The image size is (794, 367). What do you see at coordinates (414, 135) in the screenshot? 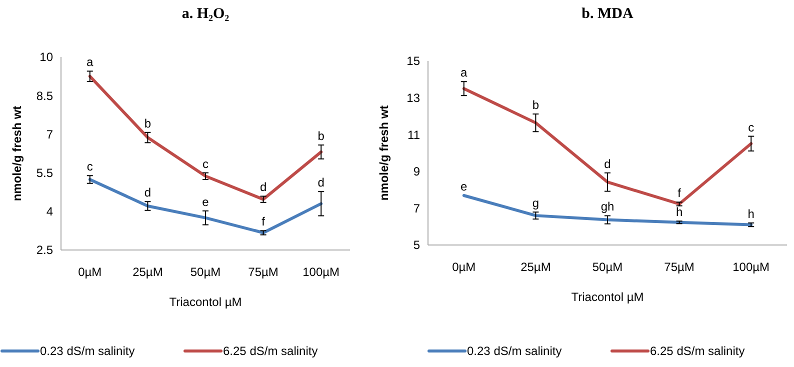
I see `y-tick-label: 11` at bounding box center [414, 135].